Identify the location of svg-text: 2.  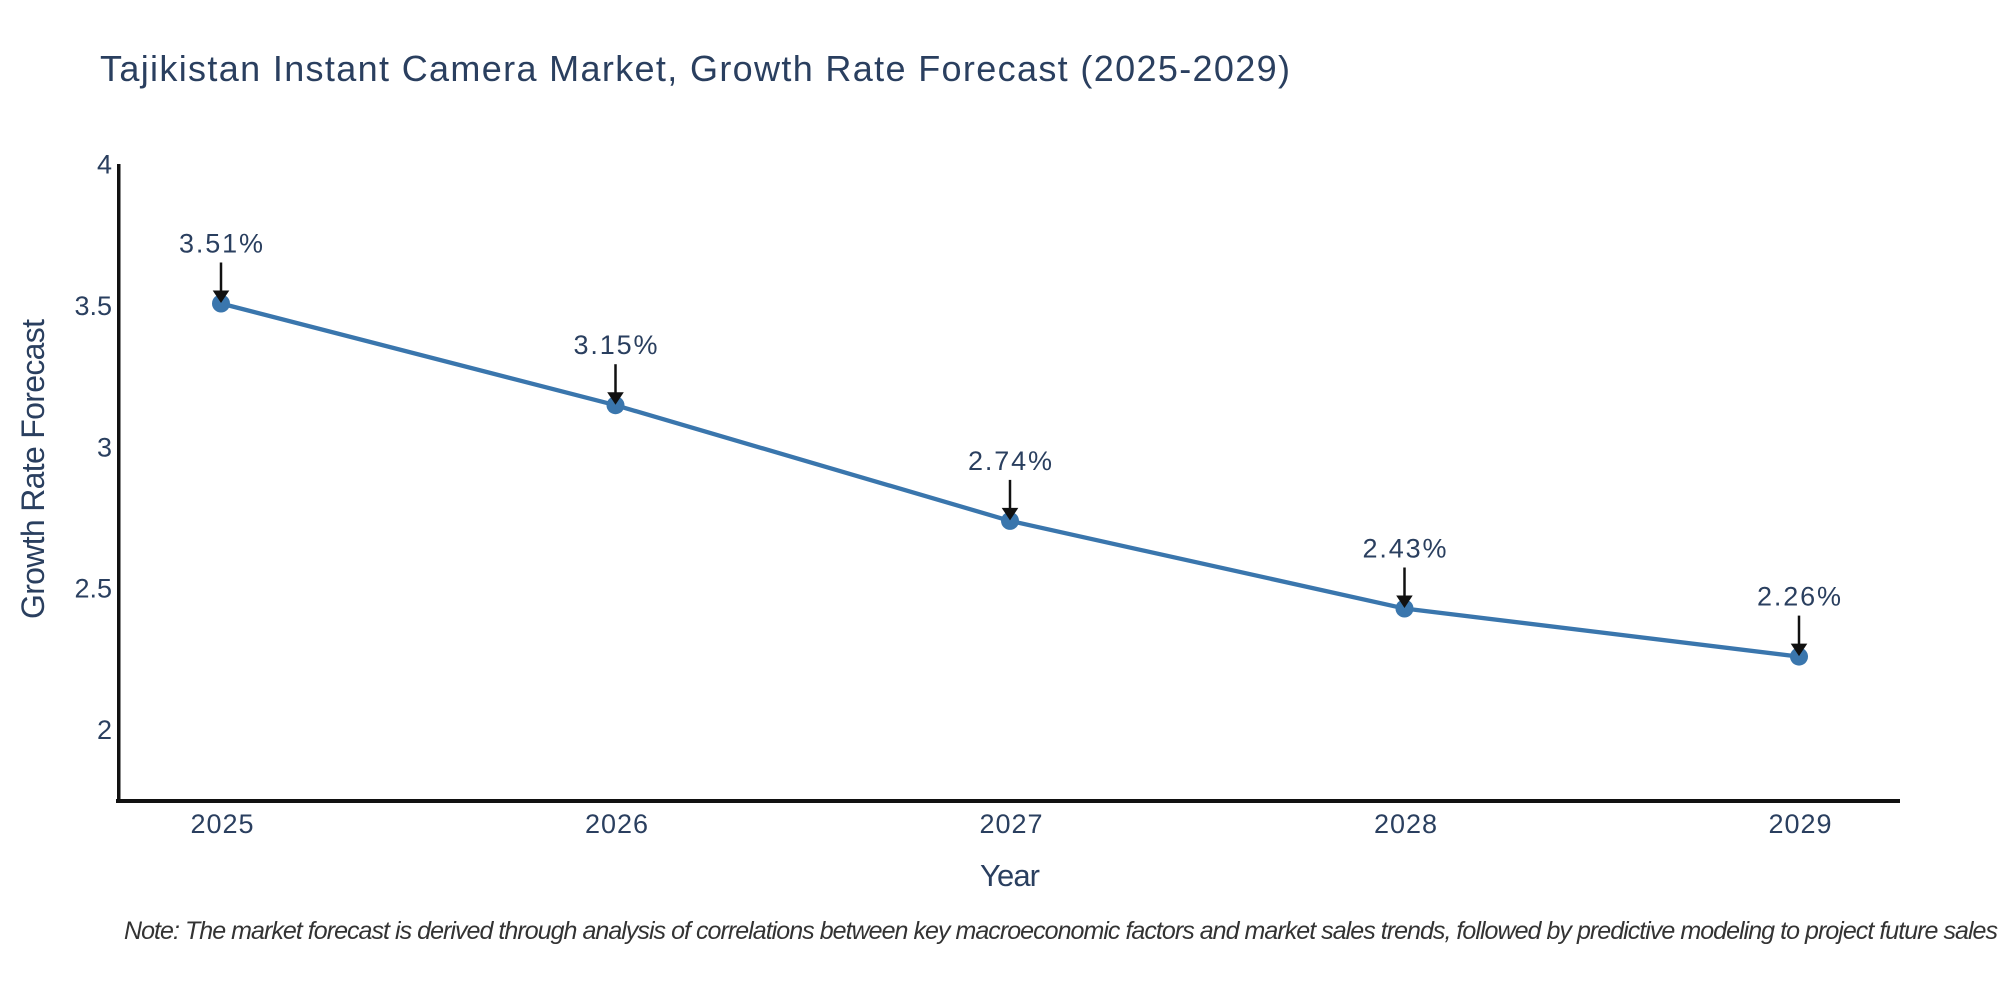
(104, 730).